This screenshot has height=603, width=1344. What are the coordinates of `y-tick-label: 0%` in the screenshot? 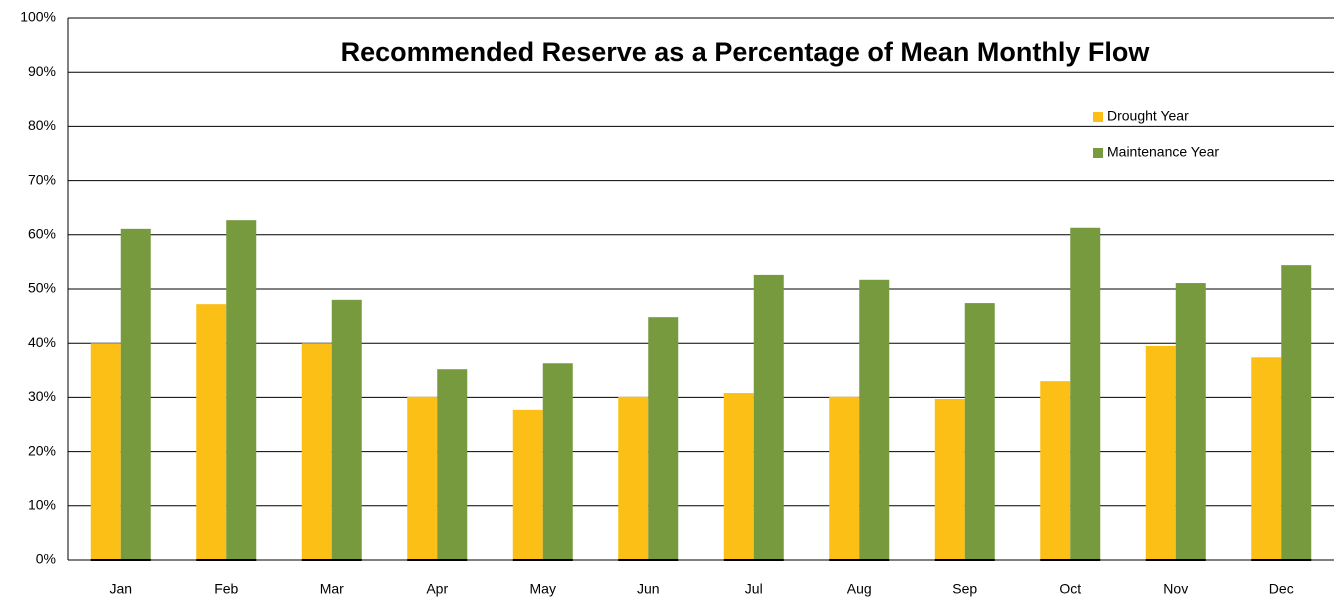 It's located at (46, 559).